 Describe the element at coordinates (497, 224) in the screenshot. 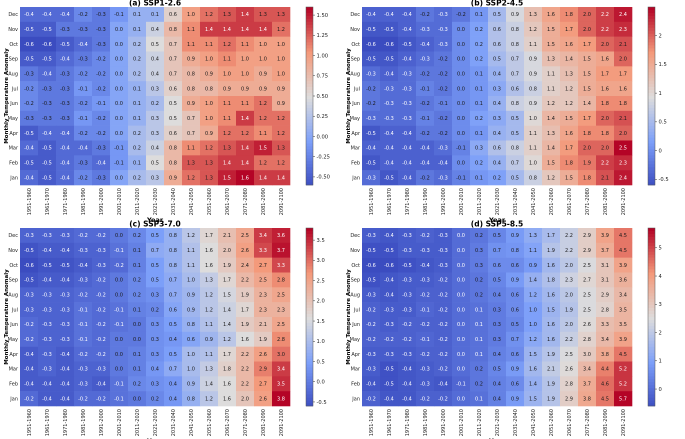

I see `panel-title: (d) SSP5-8.5` at that location.